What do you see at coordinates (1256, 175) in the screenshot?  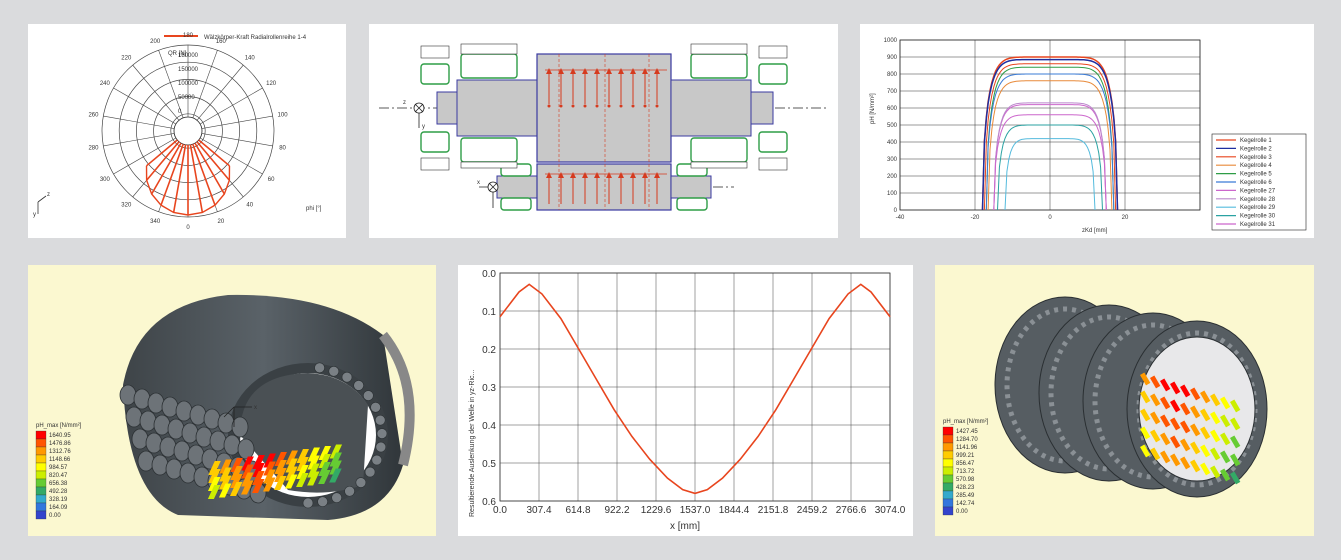 I see `pressure-legend-item: Kegelrolle 5` at bounding box center [1256, 175].